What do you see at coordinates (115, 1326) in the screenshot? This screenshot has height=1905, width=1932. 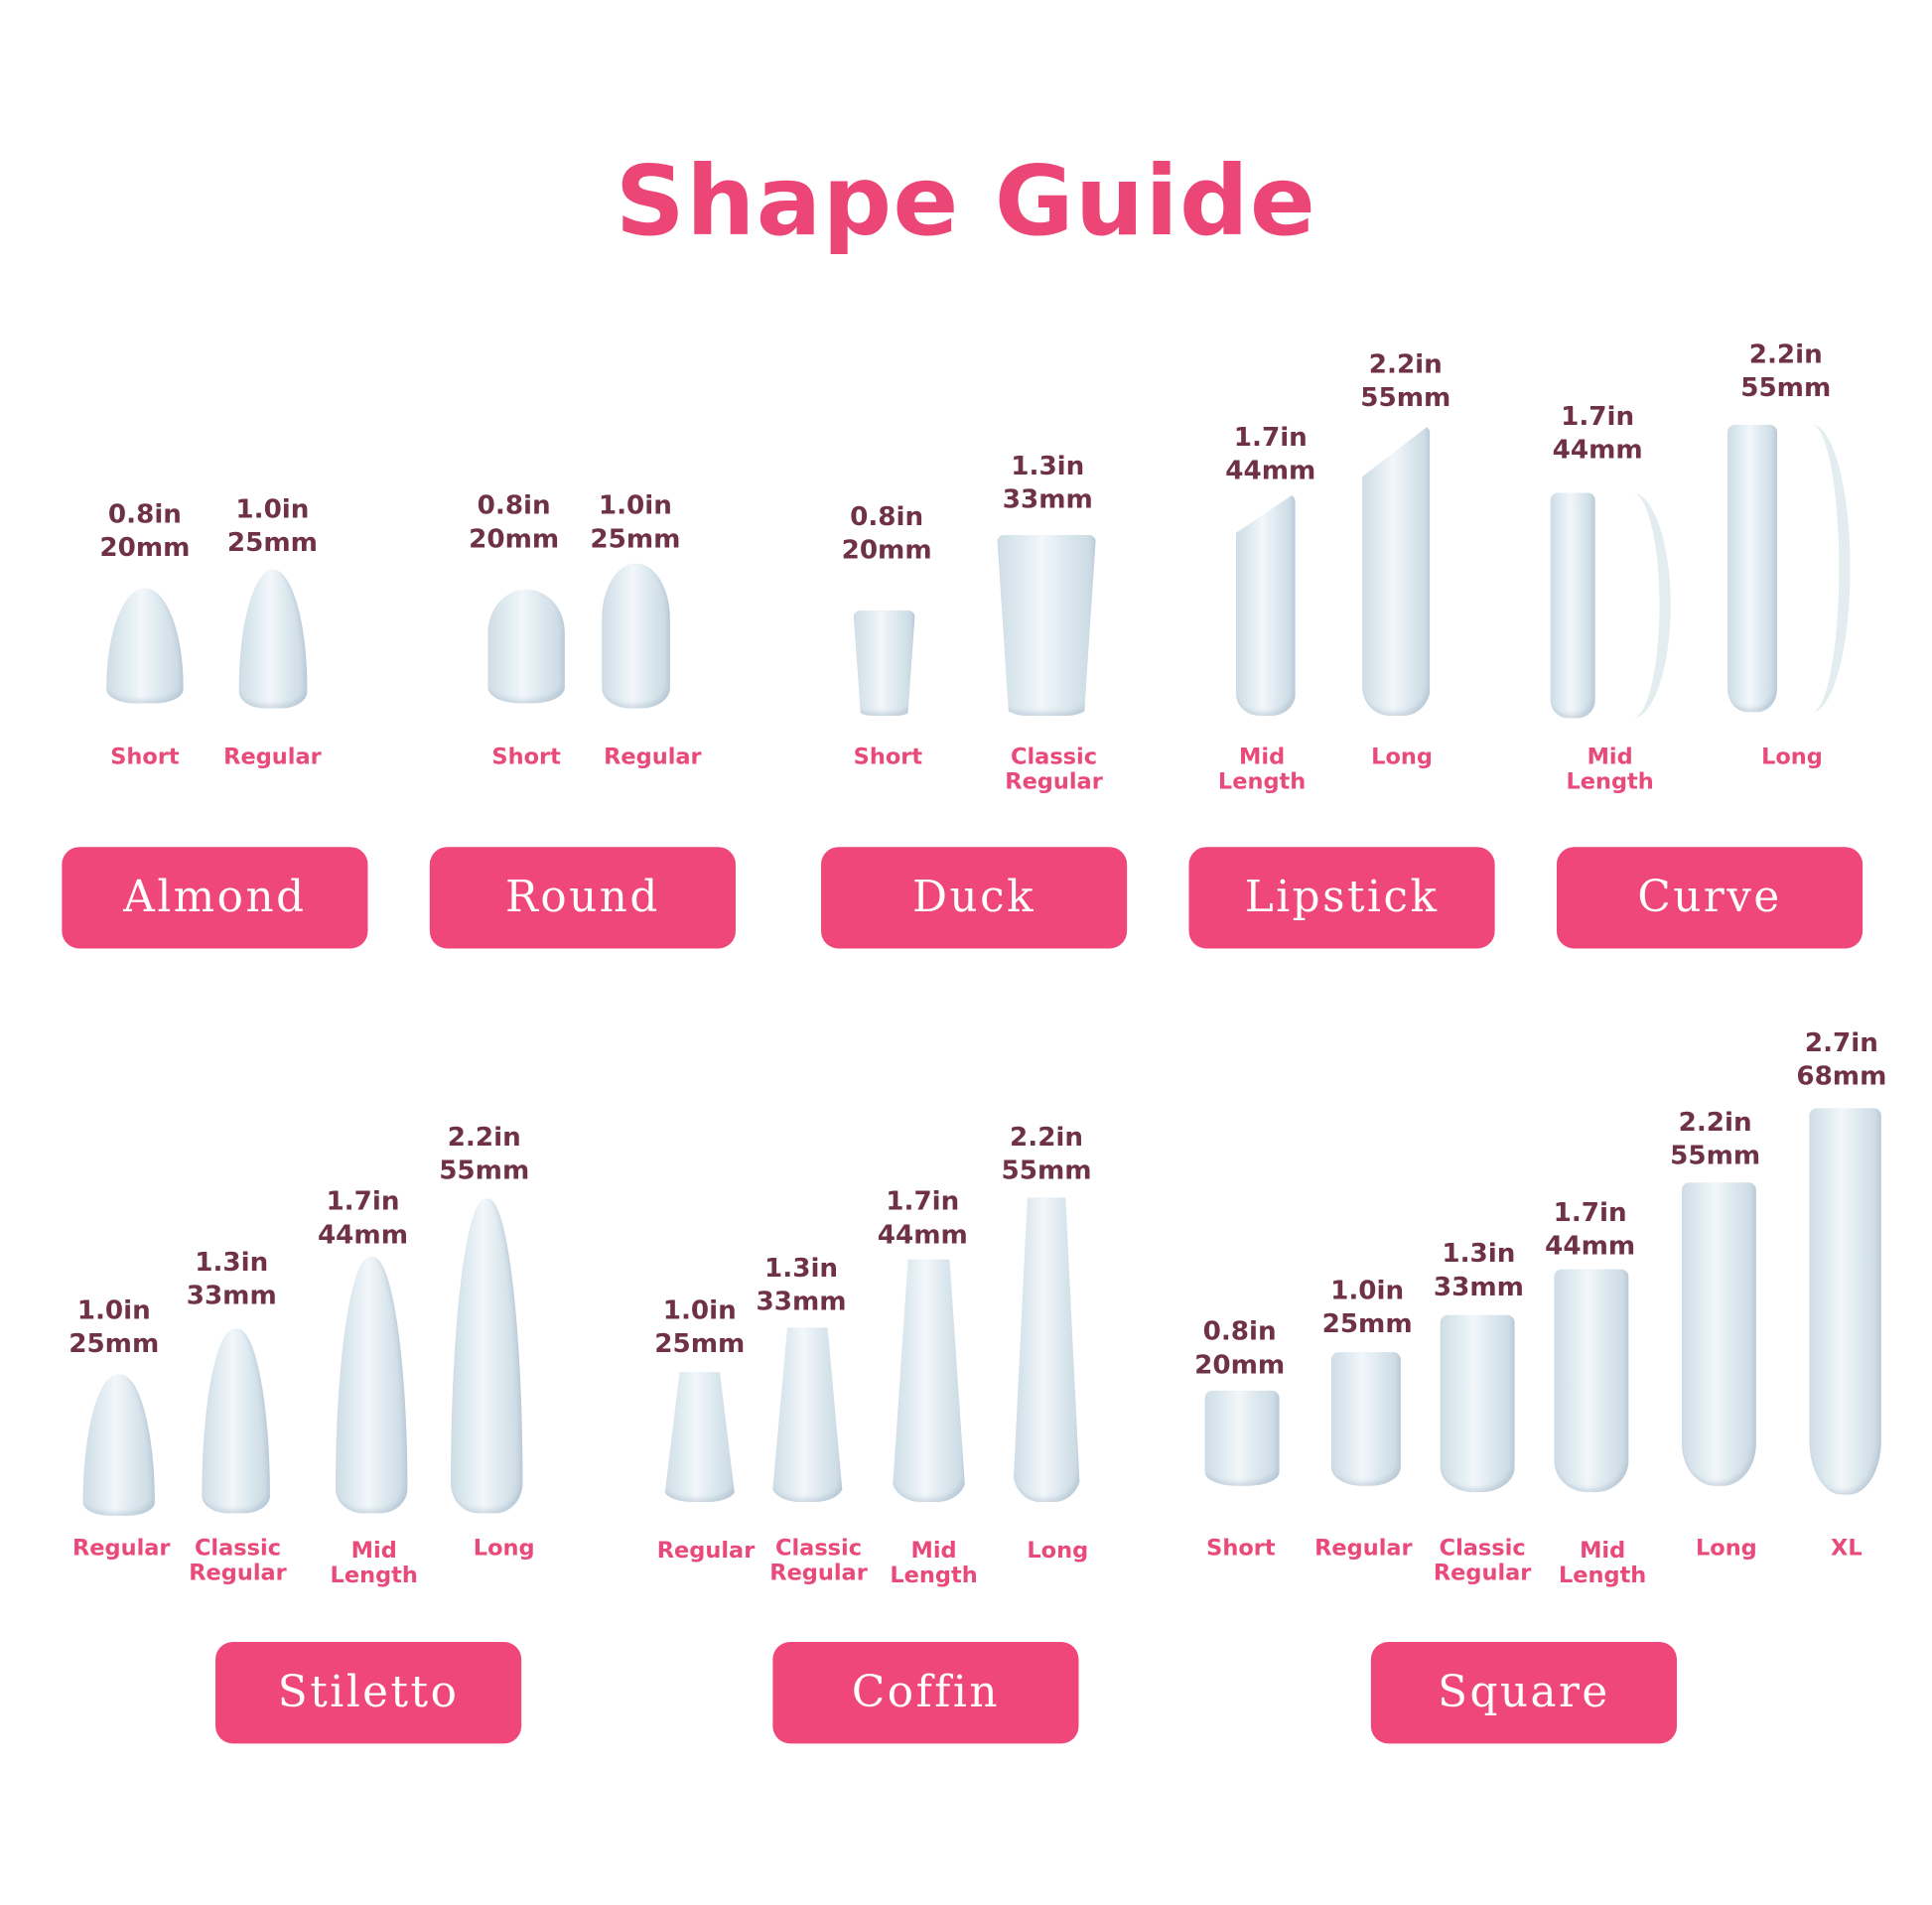 I see `stiletto-size-label: 1.0in 25mm` at bounding box center [115, 1326].